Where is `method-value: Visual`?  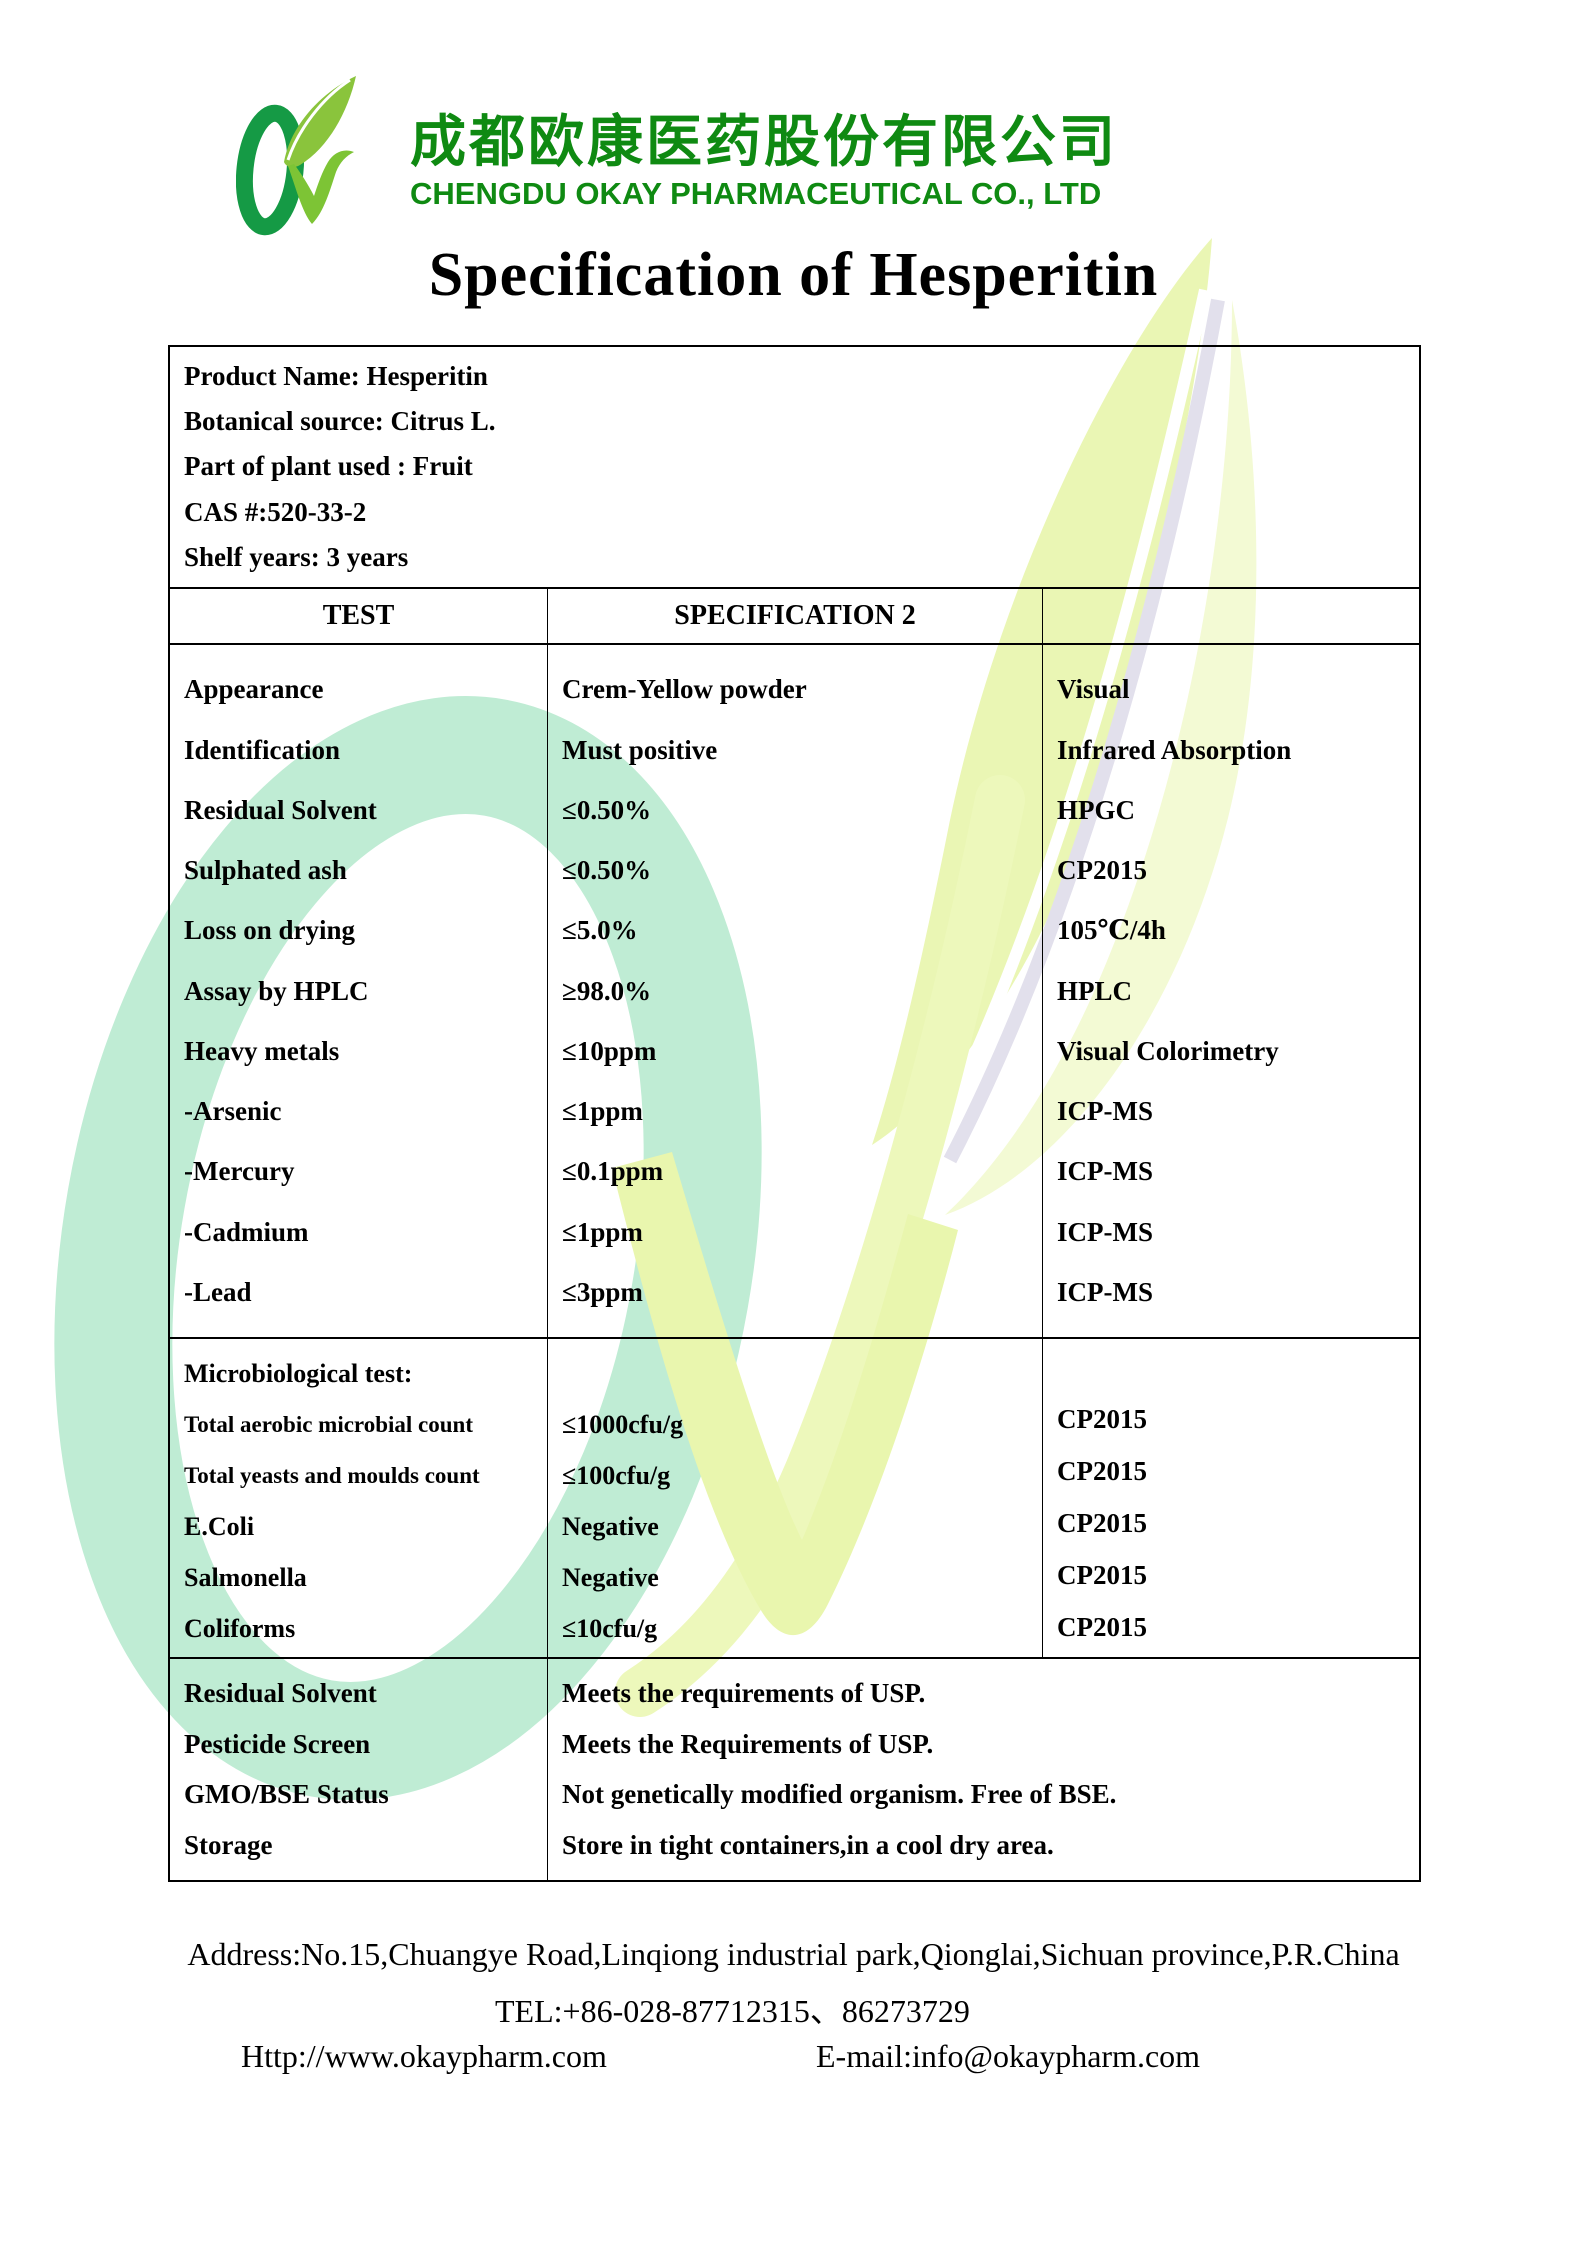
method-value: Visual is located at coordinates (1093, 689).